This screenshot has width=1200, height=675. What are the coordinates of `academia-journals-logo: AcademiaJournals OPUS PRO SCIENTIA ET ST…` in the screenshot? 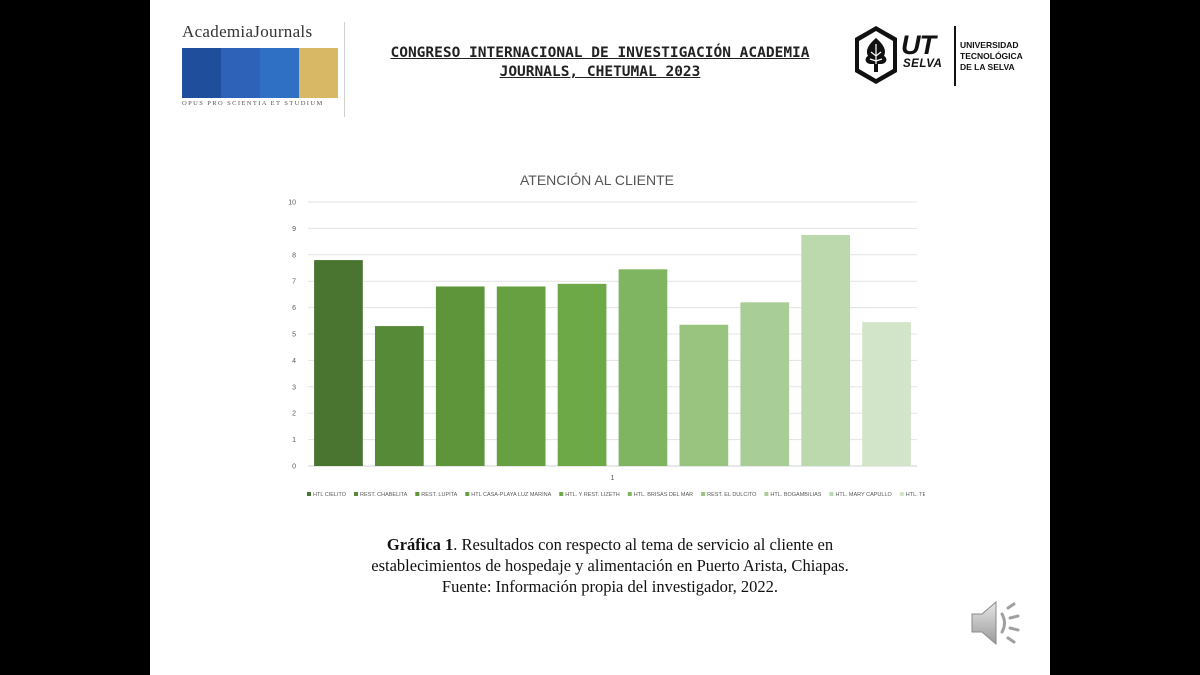 It's located at (260, 68).